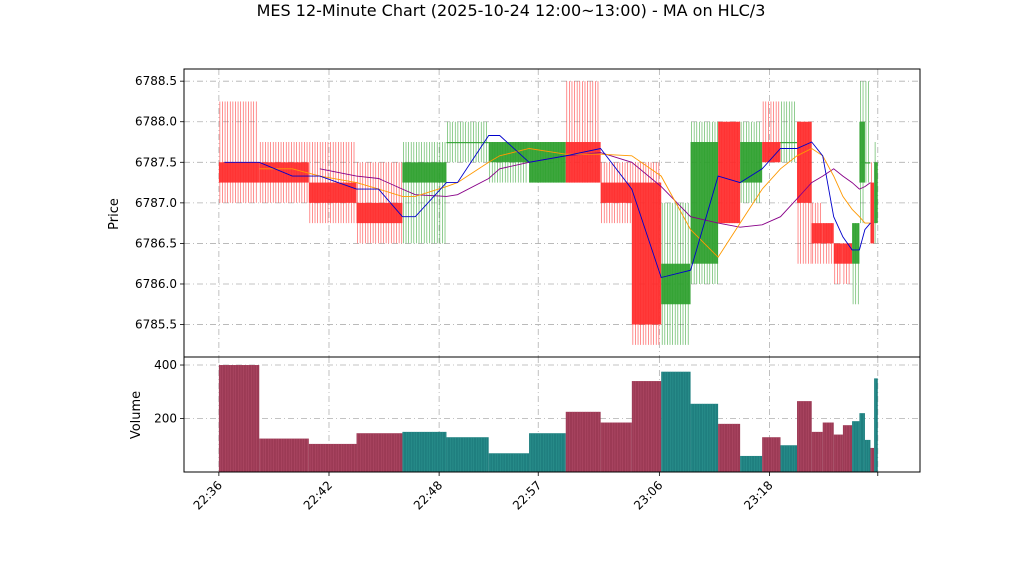 Image resolution: width=1022 pixels, height=579 pixels. I want to click on volume-axis-label: Volume, so click(136, 415).